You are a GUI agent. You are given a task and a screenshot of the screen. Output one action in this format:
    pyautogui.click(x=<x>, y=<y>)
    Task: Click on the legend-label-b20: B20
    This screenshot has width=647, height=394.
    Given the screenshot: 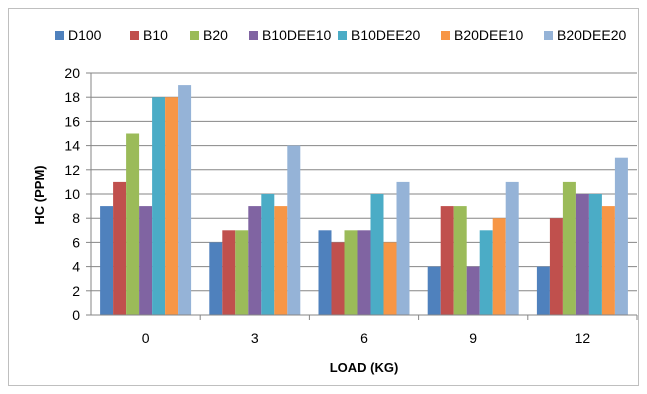 What is the action you would take?
    pyautogui.click(x=215, y=35)
    